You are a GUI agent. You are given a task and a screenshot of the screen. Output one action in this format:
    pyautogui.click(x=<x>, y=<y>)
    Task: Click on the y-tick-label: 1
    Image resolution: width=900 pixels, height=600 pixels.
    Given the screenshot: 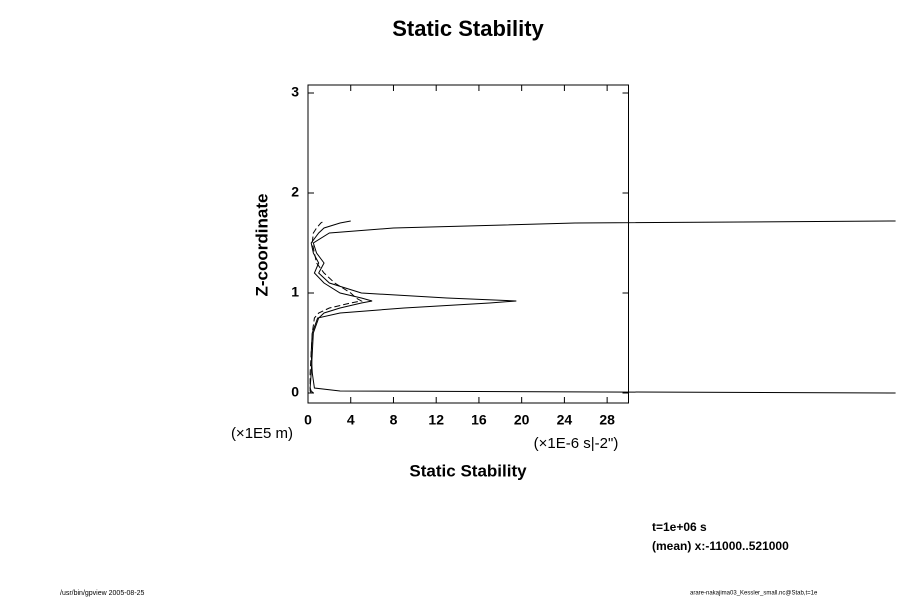 What is the action you would take?
    pyautogui.click(x=295, y=292)
    